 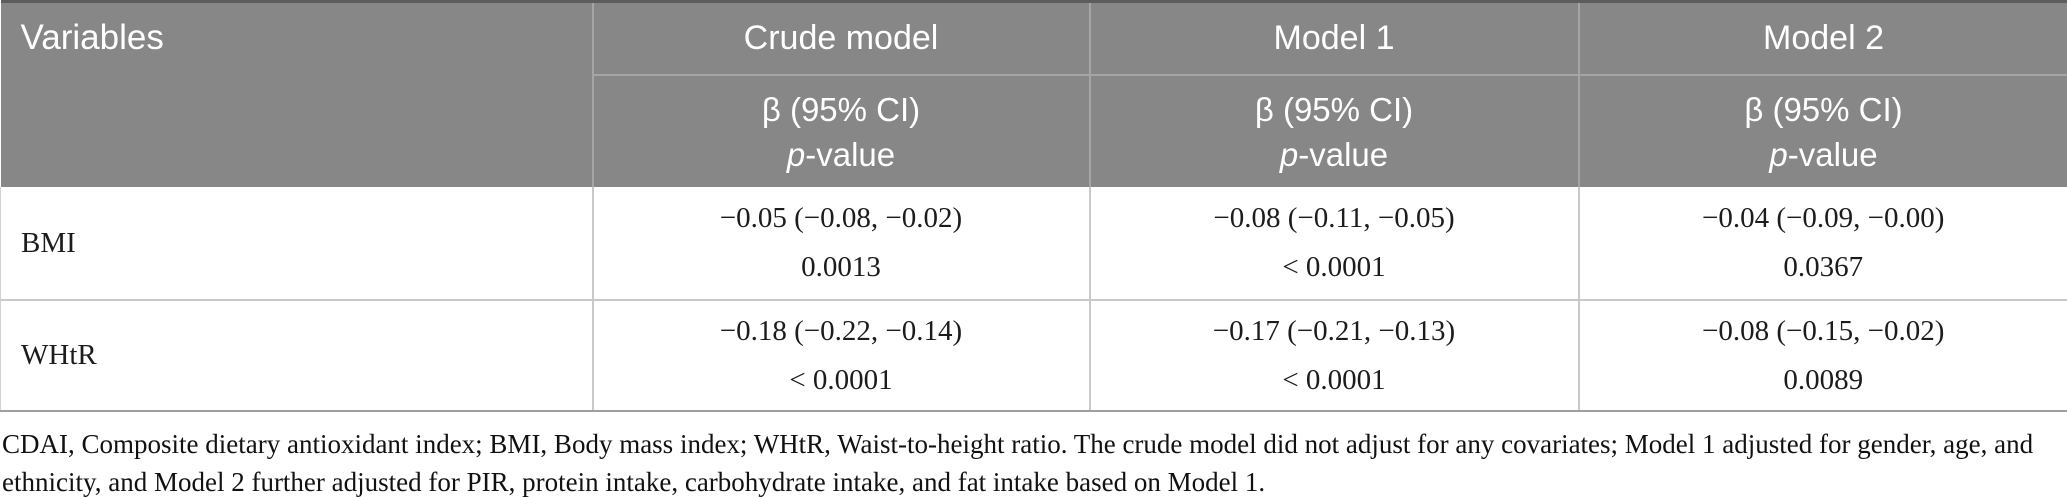 I want to click on column-header-crude-model: Crude model, so click(x=840, y=38).